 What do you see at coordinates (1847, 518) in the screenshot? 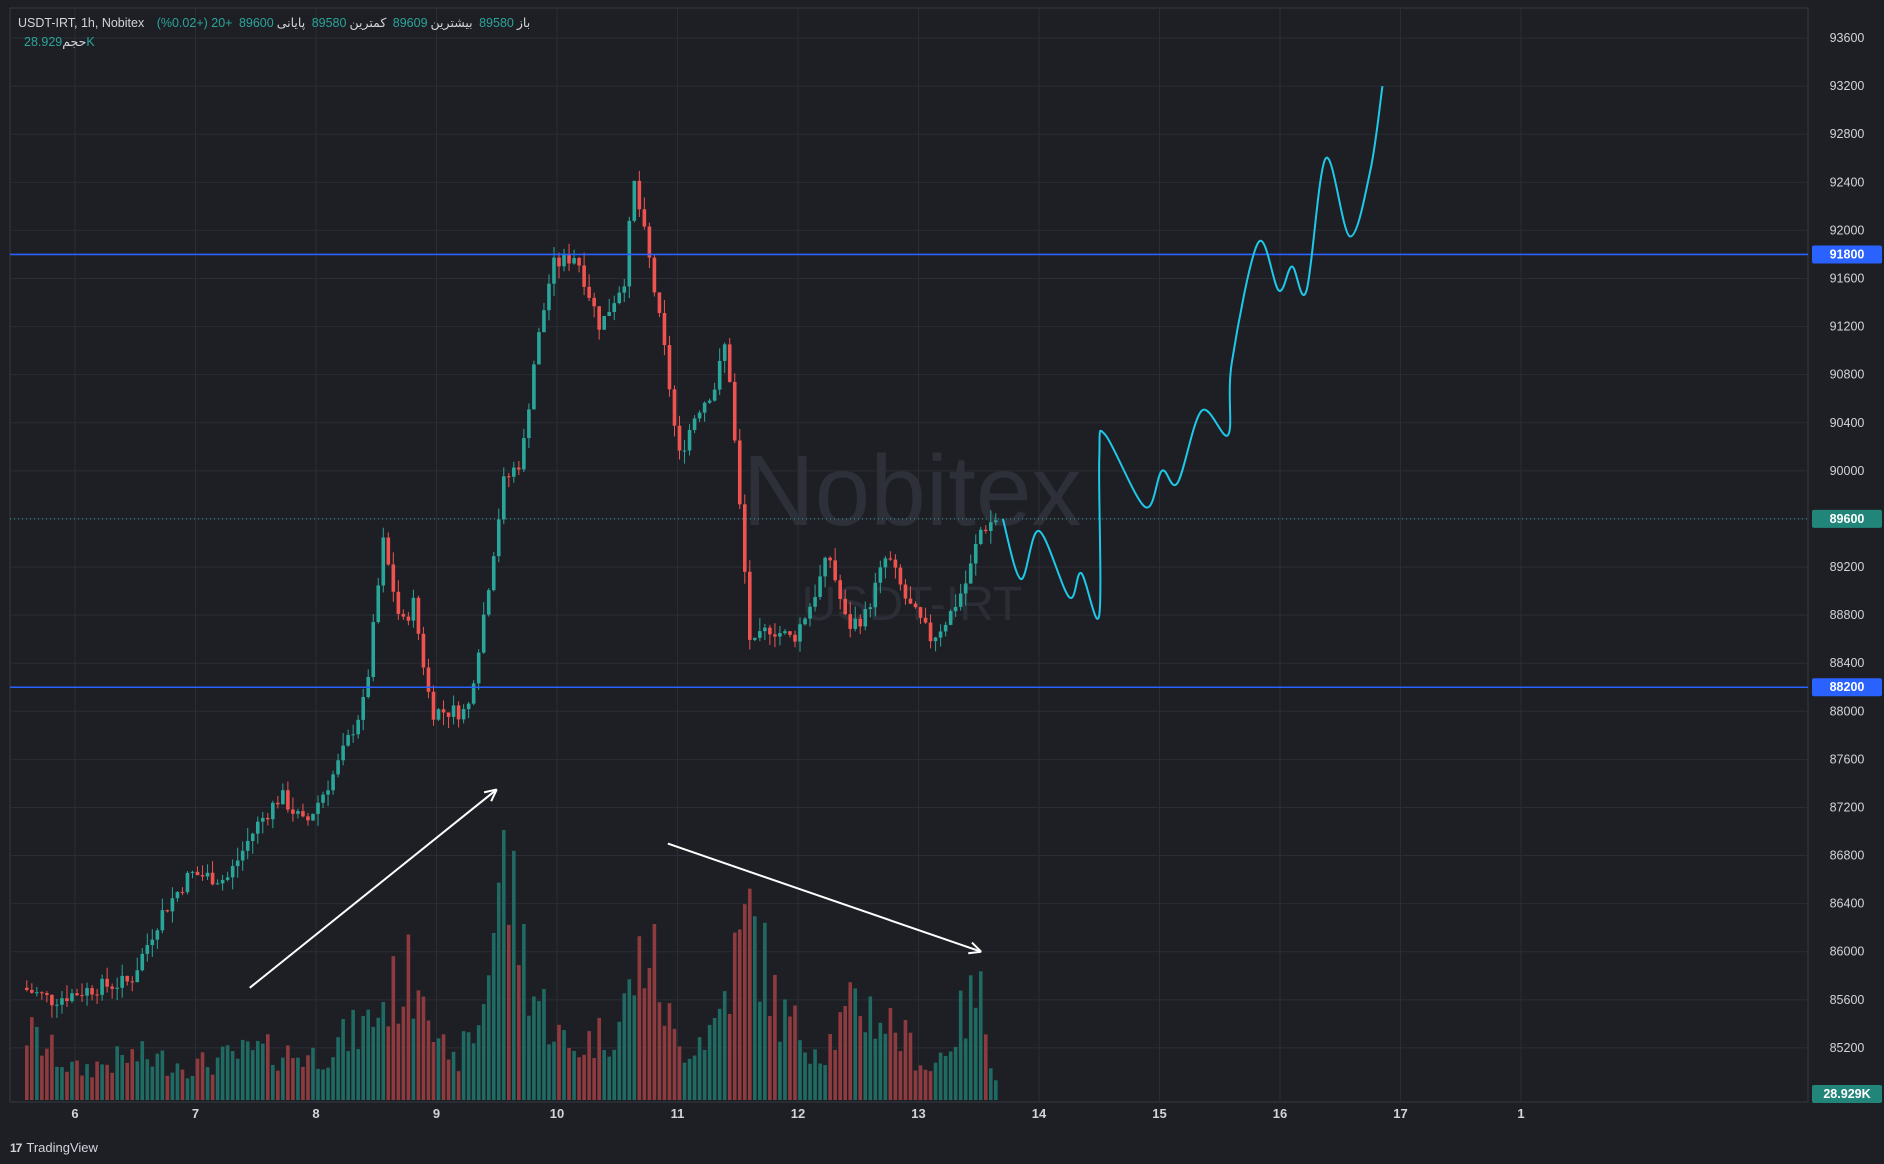
I see `last-price-tag-bg` at bounding box center [1847, 518].